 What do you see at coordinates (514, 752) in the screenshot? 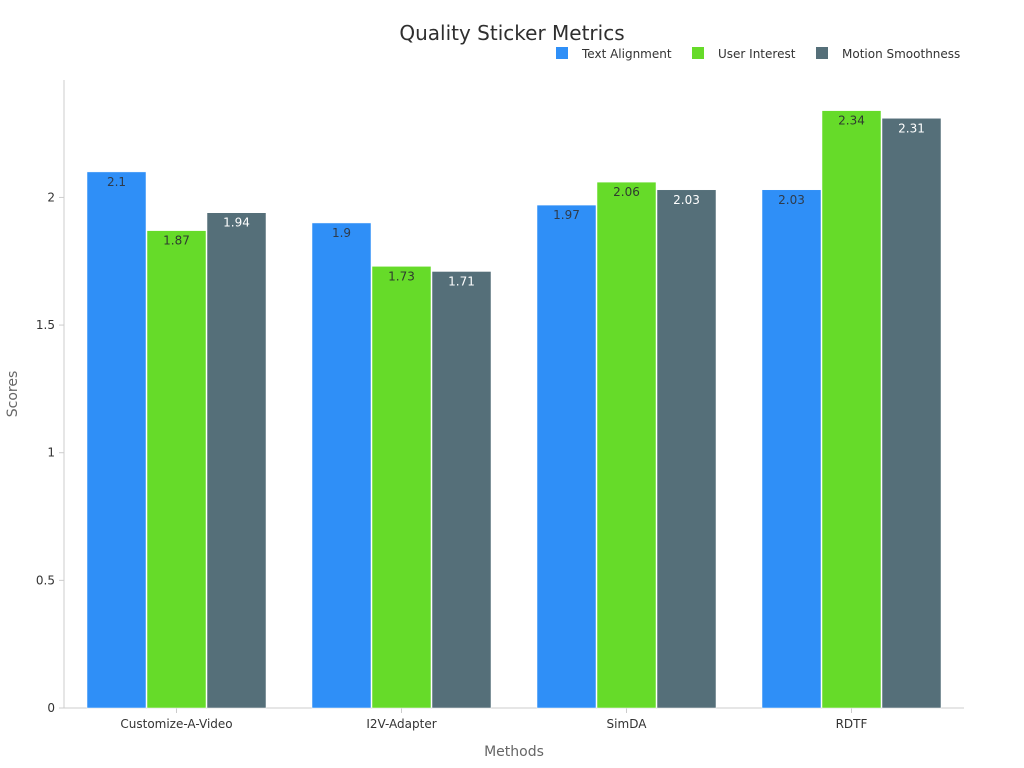
I see `x-axis-title: Methods` at bounding box center [514, 752].